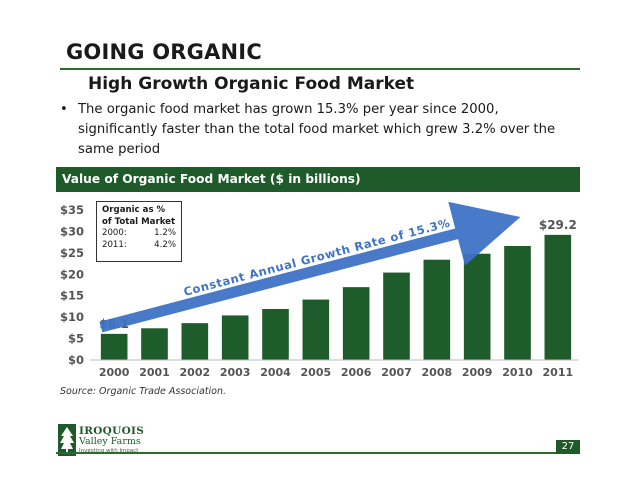 The width and height of the screenshot is (638, 493). What do you see at coordinates (114, 233) in the screenshot?
I see `legend-year: 2000:` at bounding box center [114, 233].